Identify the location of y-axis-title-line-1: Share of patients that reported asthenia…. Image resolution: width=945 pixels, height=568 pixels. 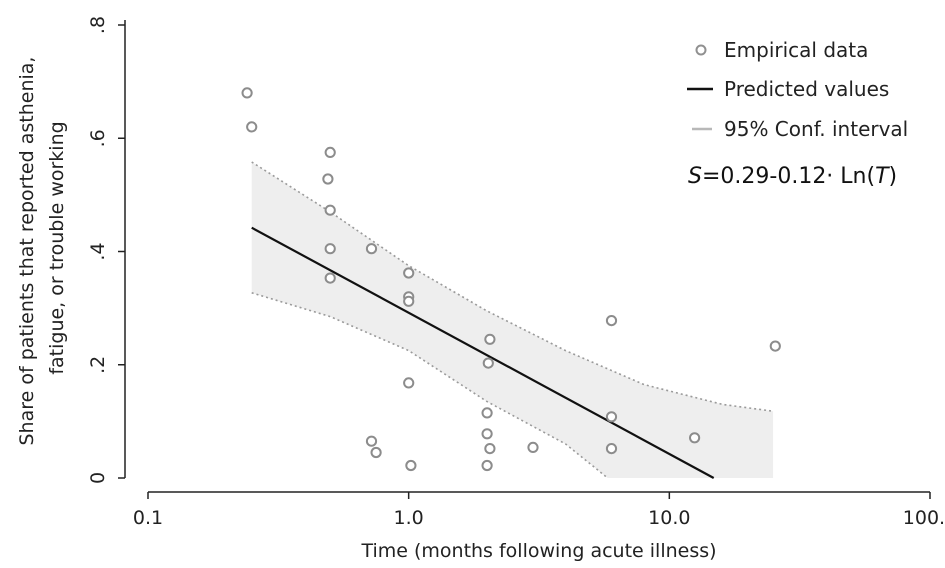
(27, 251).